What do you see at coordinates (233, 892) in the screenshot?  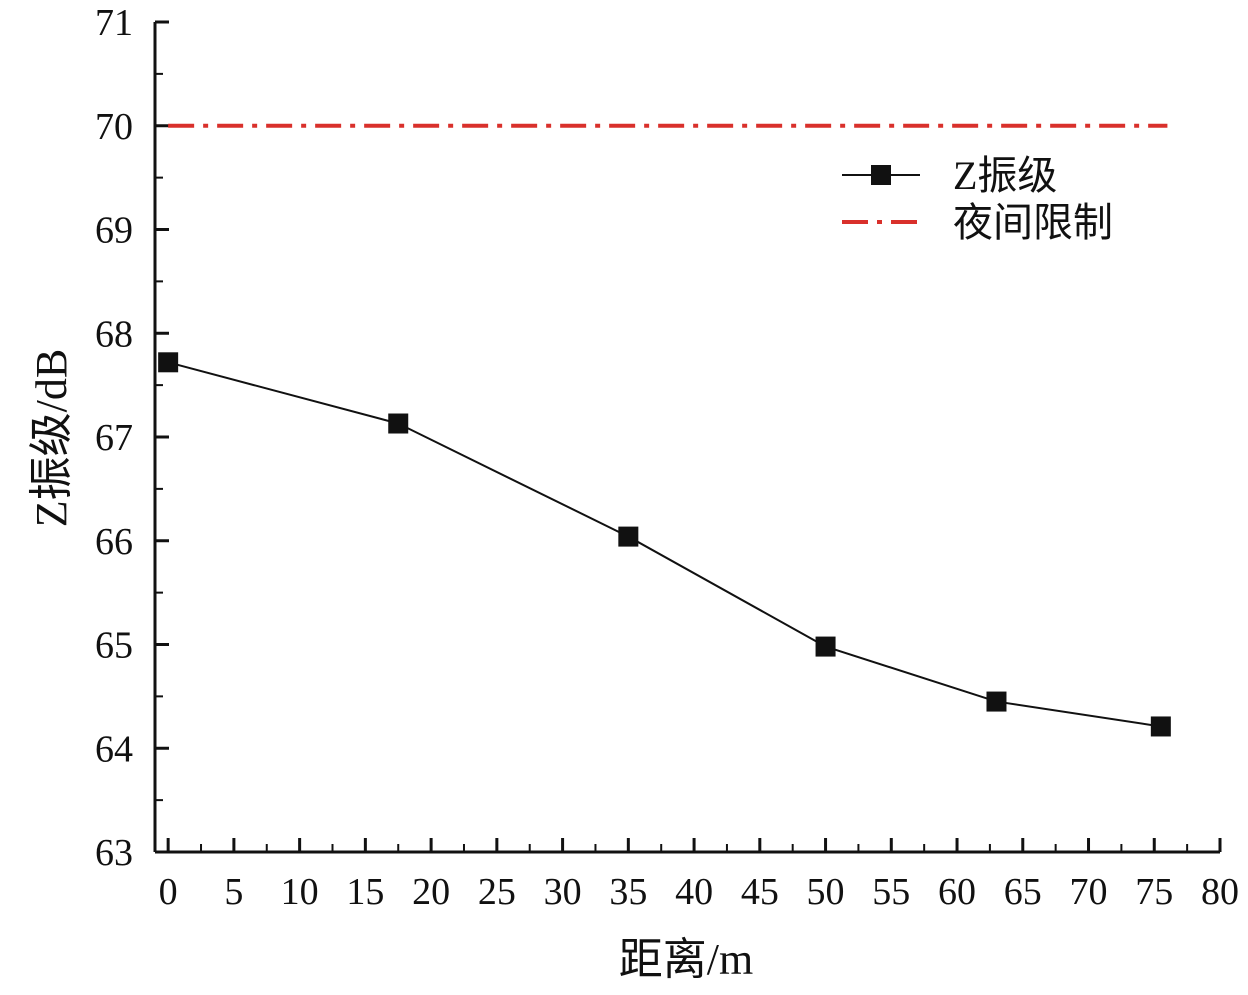 I see `x-tick-label: 5` at bounding box center [233, 892].